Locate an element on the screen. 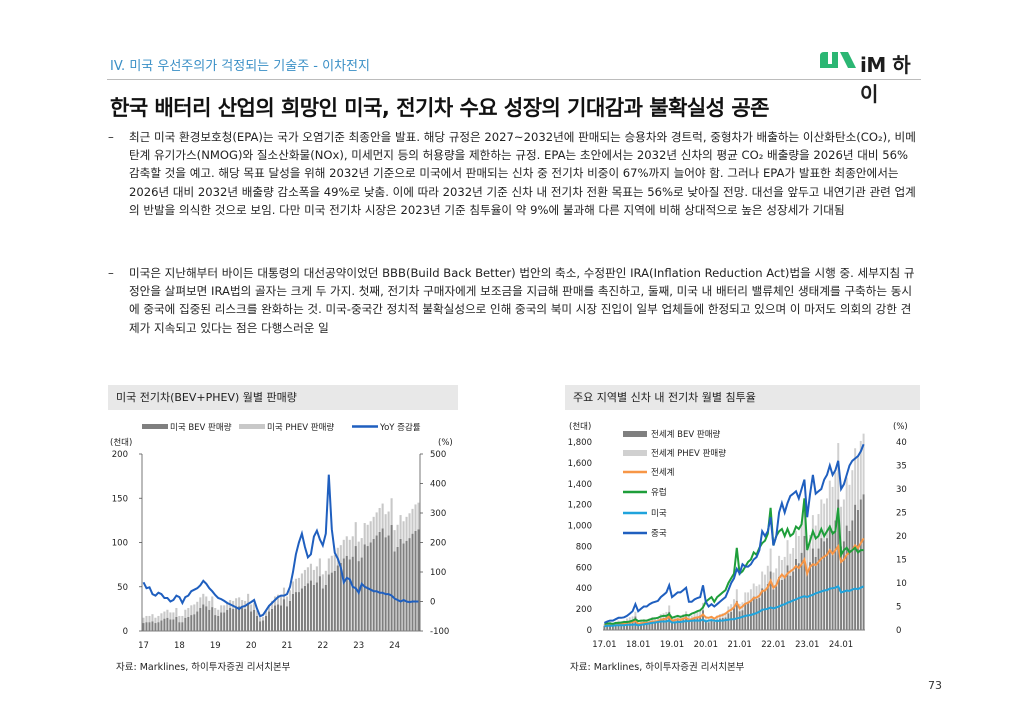  x-tick-label: 20 is located at coordinates (251, 646).